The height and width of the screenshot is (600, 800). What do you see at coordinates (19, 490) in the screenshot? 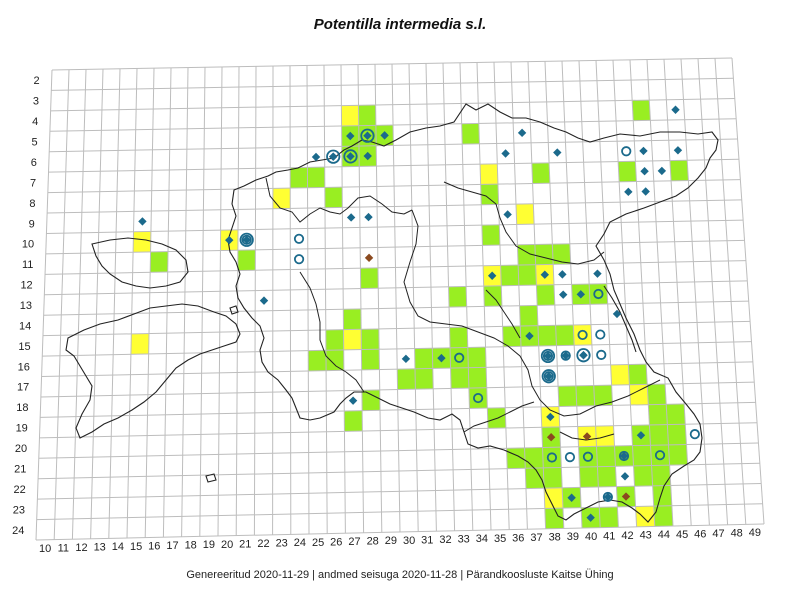
I see `row-label: 22` at bounding box center [19, 490].